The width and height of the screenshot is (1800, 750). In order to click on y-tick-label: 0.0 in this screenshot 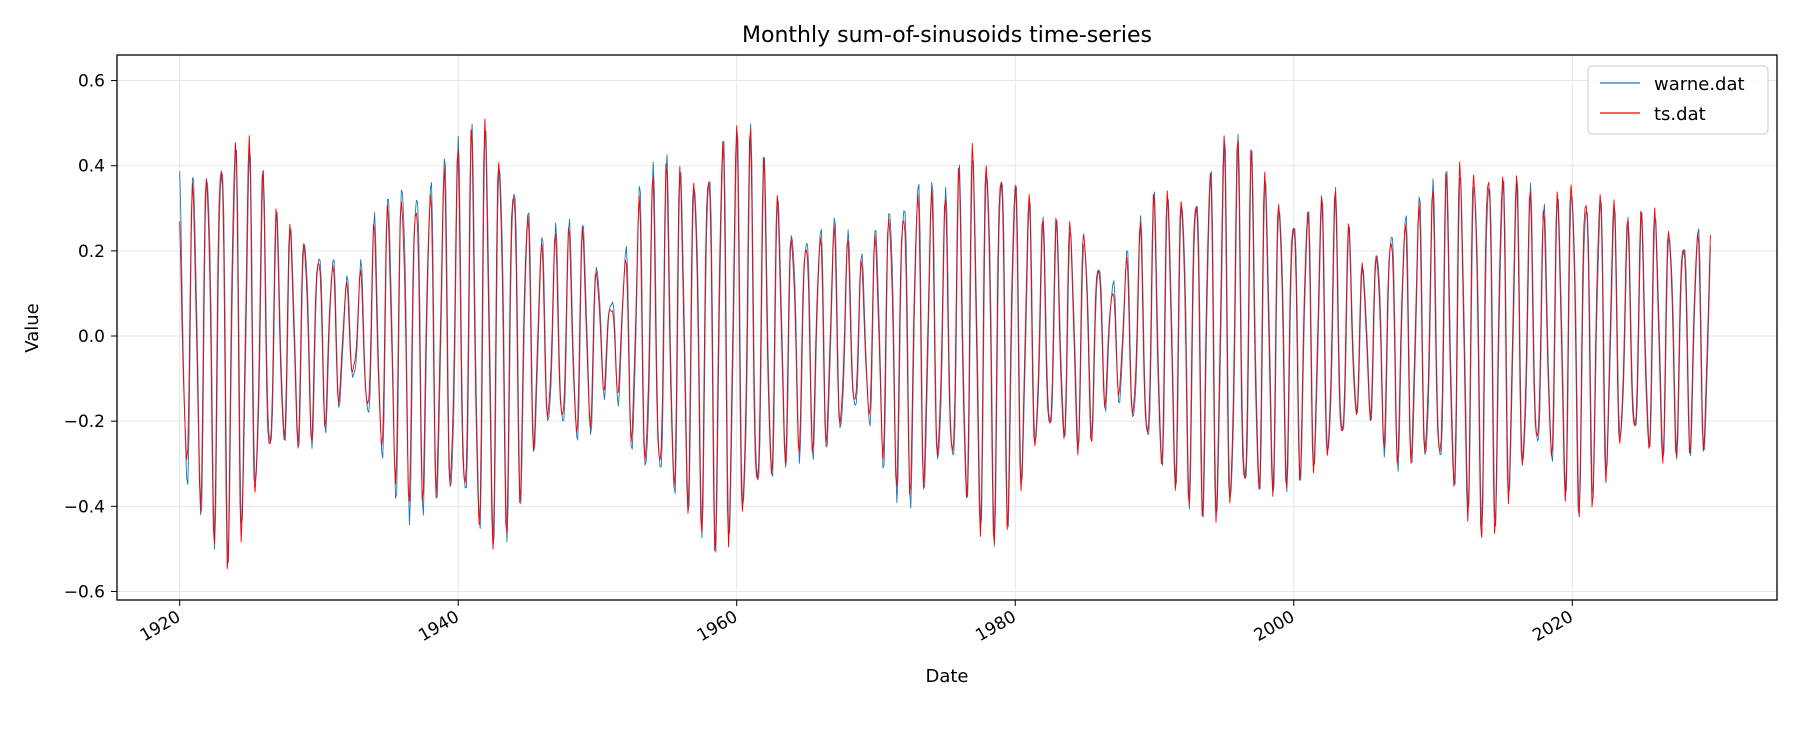, I will do `click(91, 337)`.